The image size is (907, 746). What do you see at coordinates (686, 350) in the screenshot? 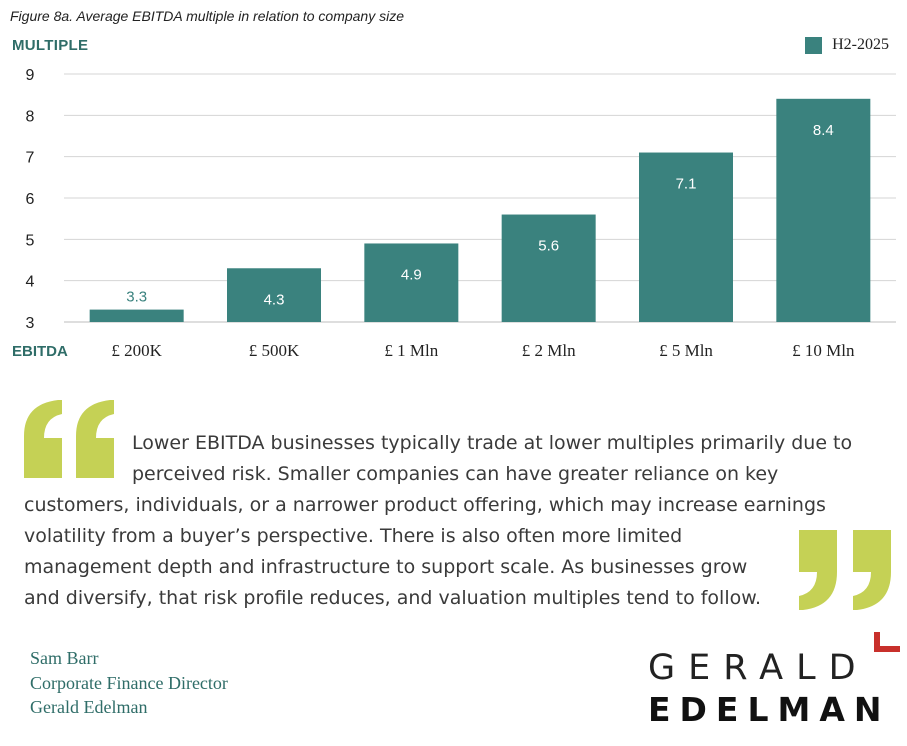
I see `x-tick-label: £ 5 Mln` at bounding box center [686, 350].